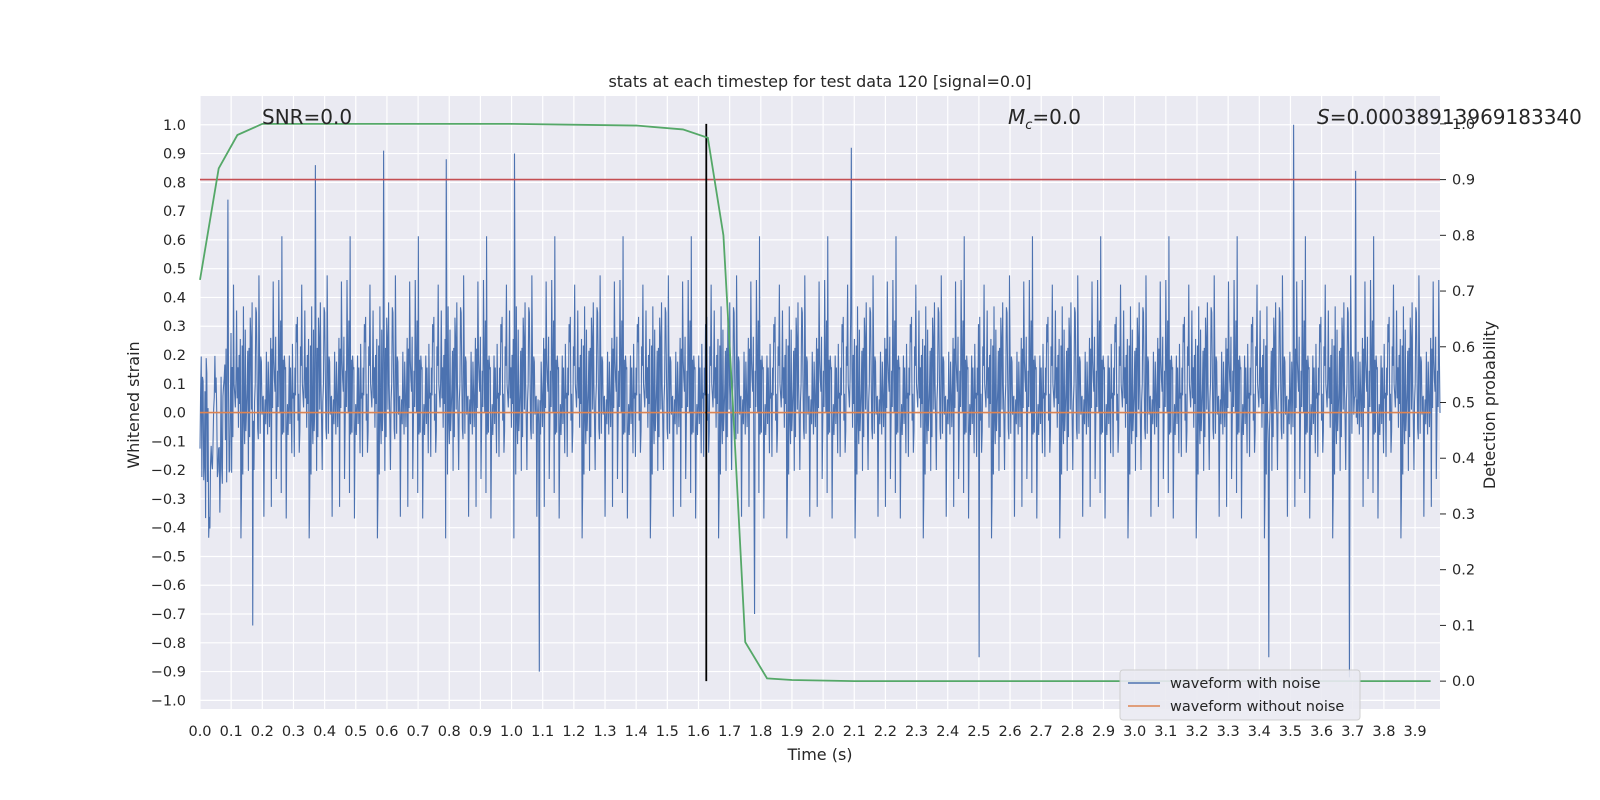  I want to click on x-tick-label: 3.9, so click(1415, 732).